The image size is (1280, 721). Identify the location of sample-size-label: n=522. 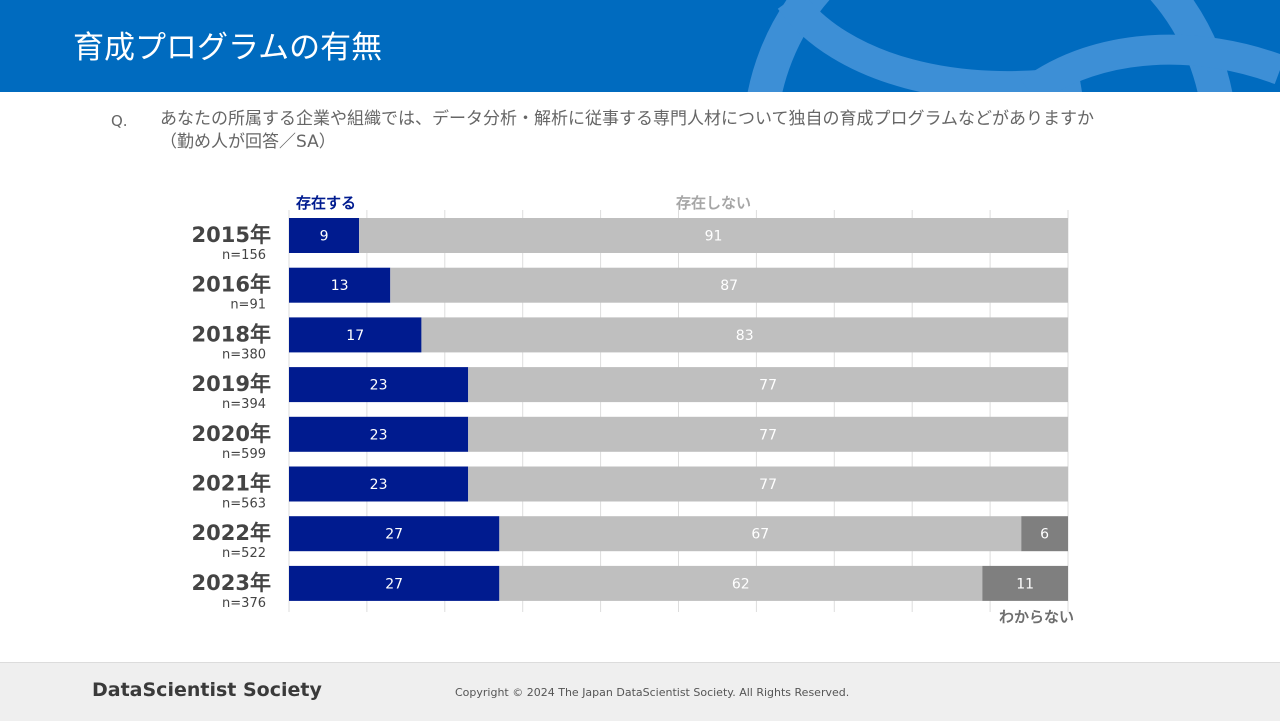
(244, 553).